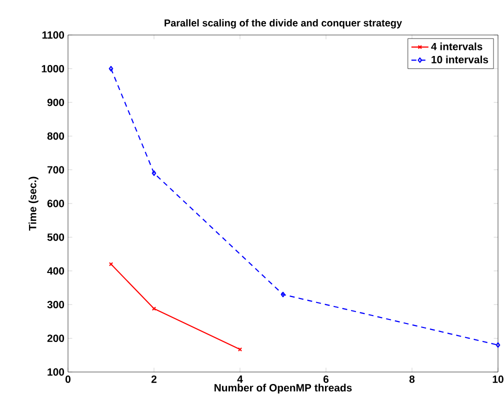 The height and width of the screenshot is (408, 504). What do you see at coordinates (283, 389) in the screenshot?
I see `x-axis-title: Number of OpenMP threads` at bounding box center [283, 389].